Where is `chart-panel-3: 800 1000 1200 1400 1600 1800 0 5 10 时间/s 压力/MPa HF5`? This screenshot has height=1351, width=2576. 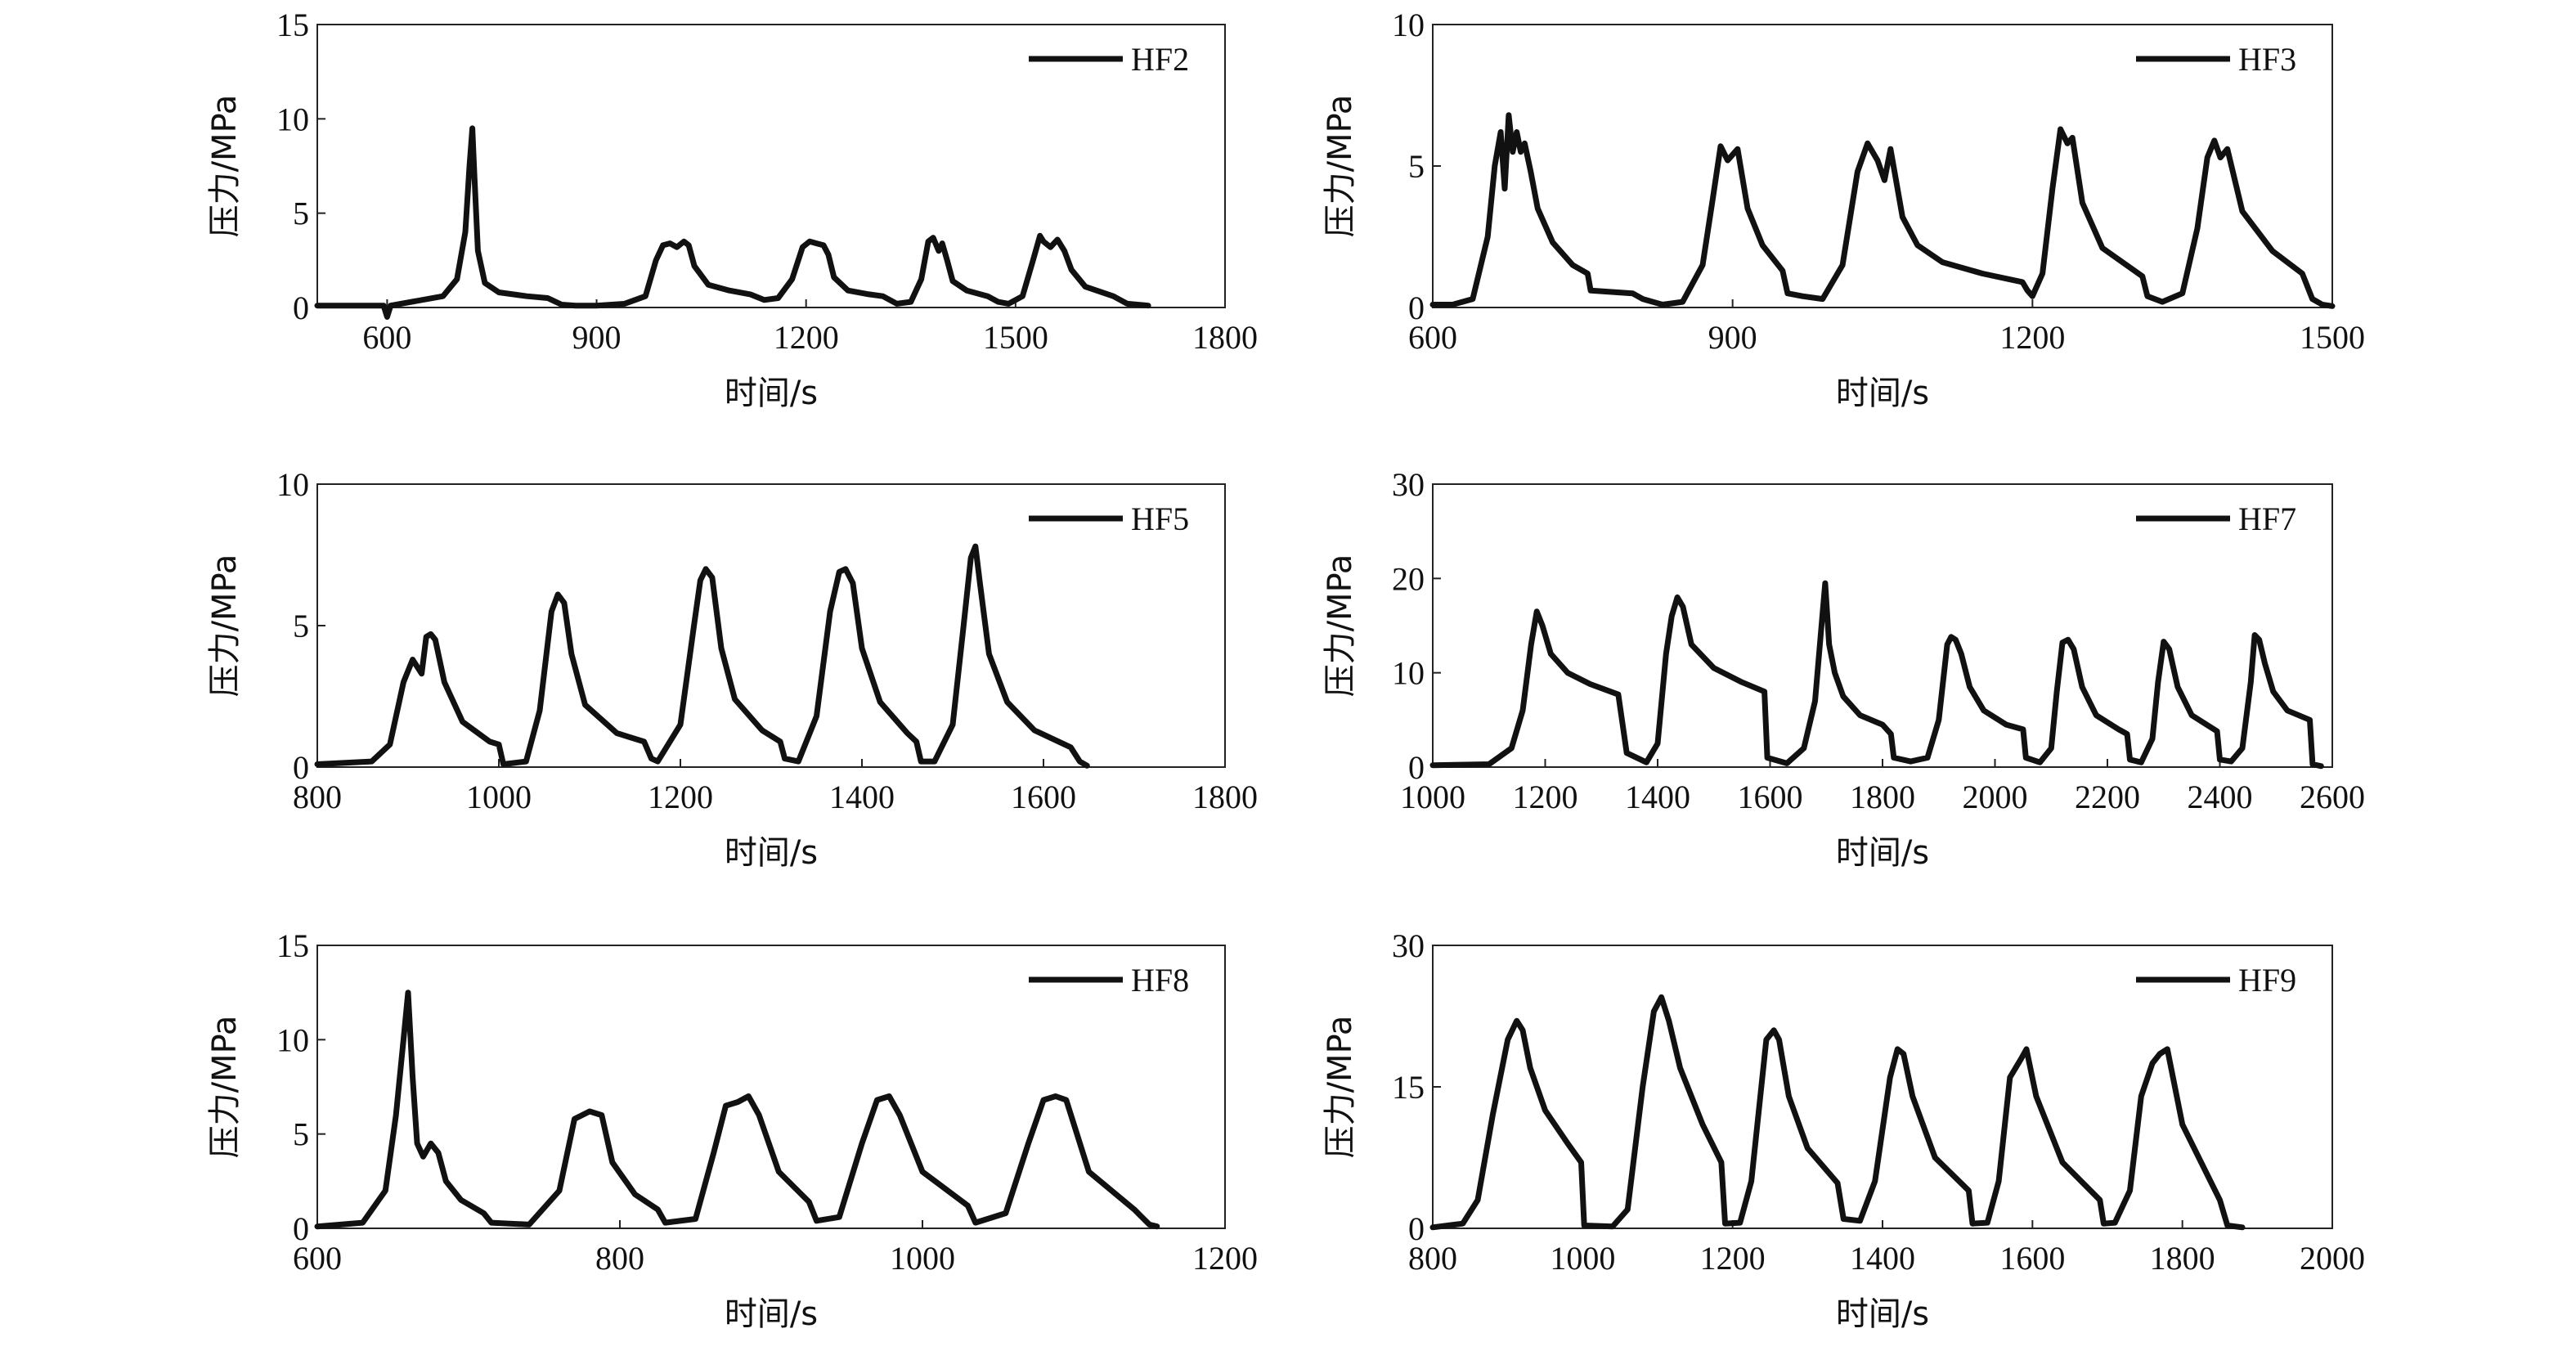
chart-panel-3: 800 1000 1200 1400 1600 1800 0 5 10 时间/s 压力/MPa HF5 is located at coordinates (732, 669).